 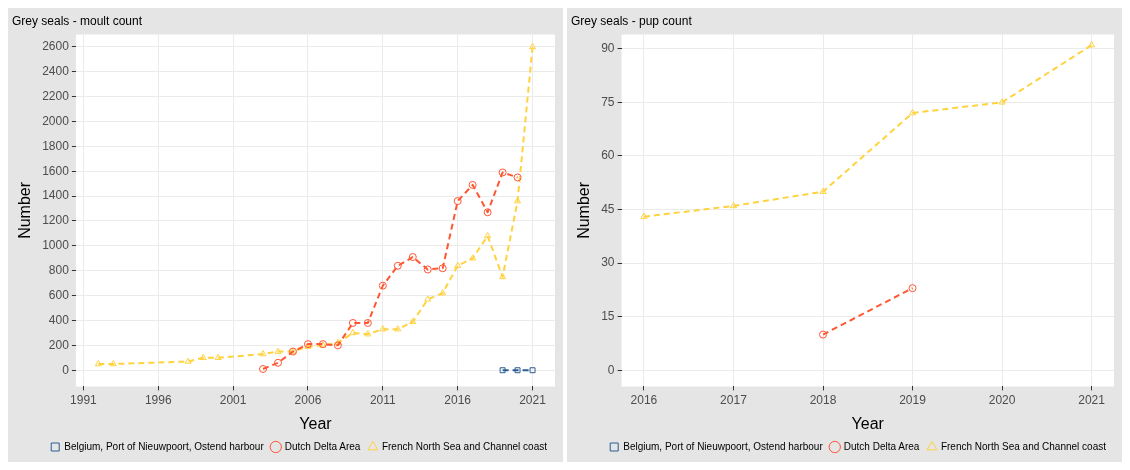 I want to click on y-tick-label: 90, so click(x=608, y=48).